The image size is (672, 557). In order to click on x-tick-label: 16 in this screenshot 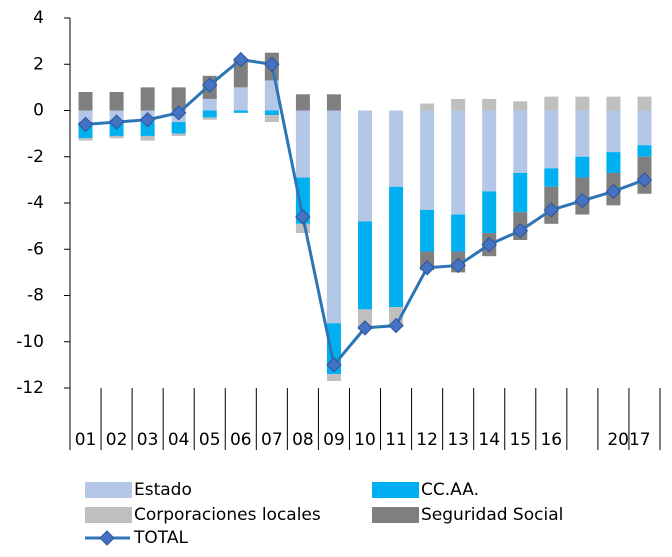, I will do `click(551, 440)`.